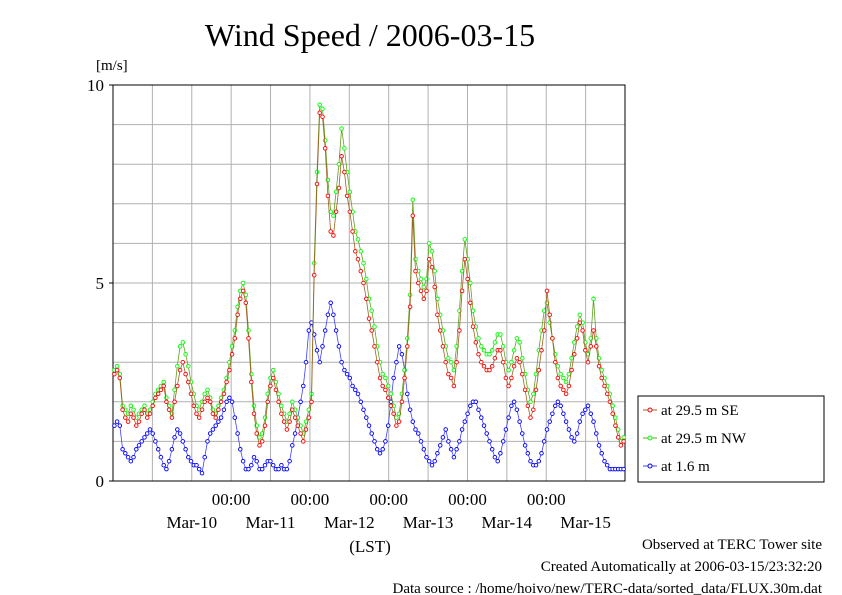 The image size is (842, 595). I want to click on legend-label: at 1.6 m, so click(685, 467).